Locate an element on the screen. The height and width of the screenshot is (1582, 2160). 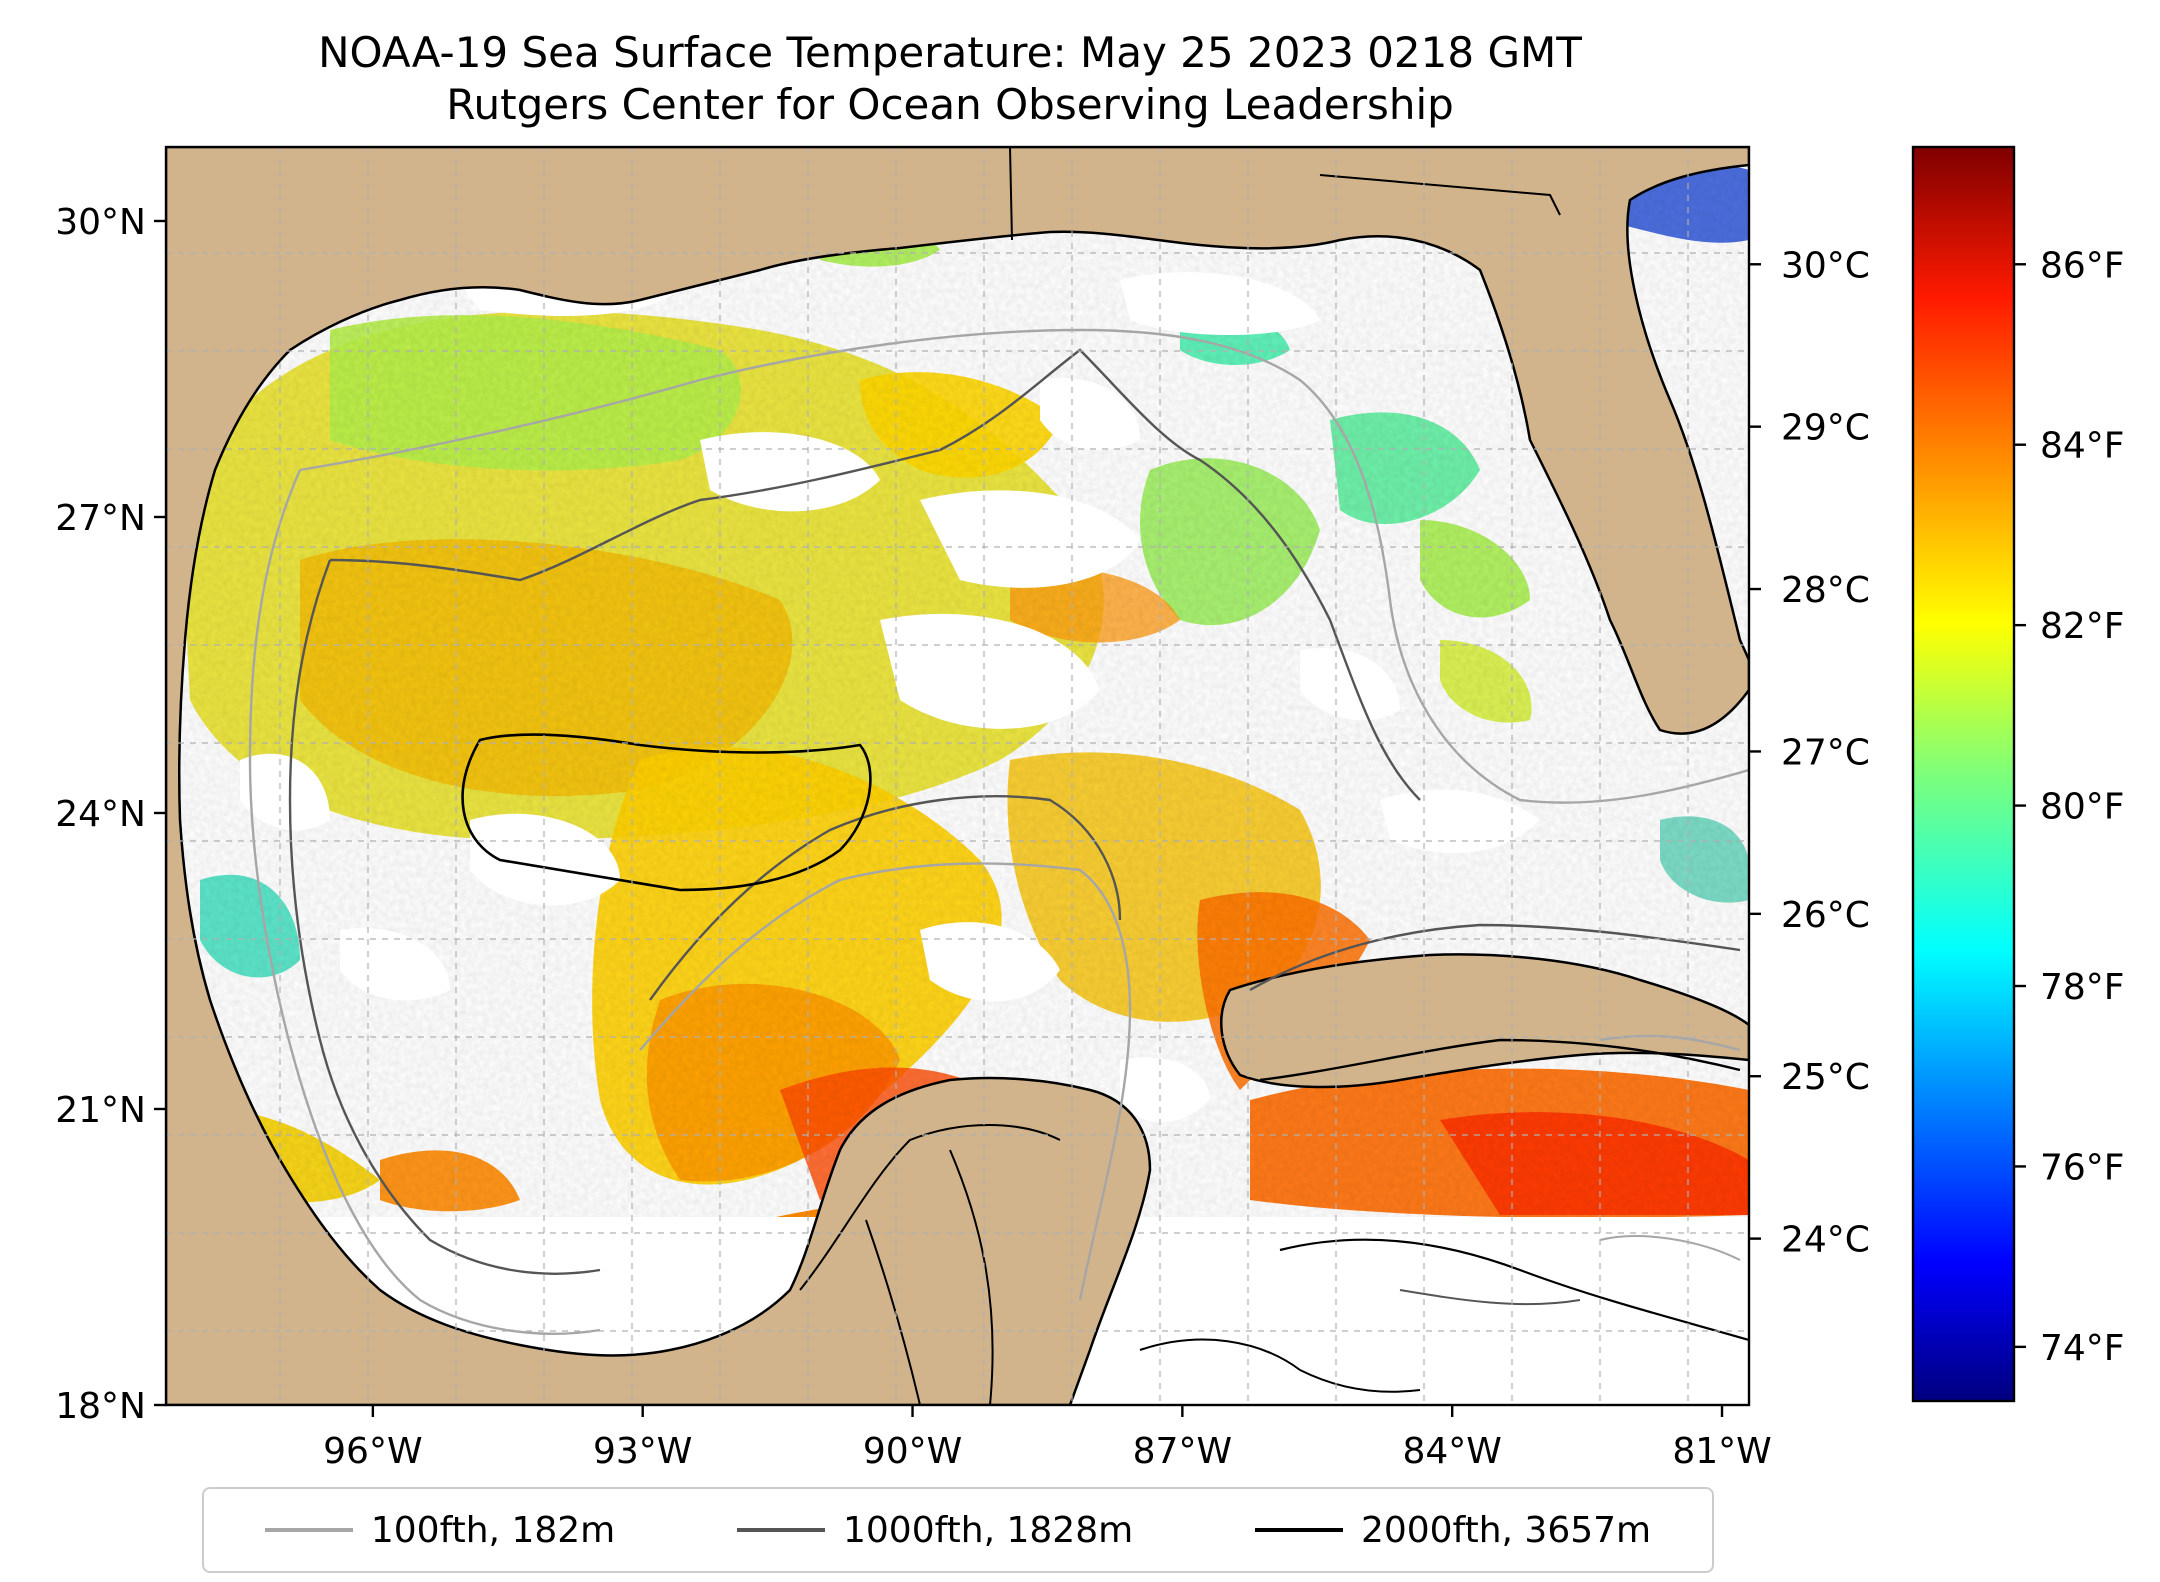
fahrenheit-tick-label: 82°F is located at coordinates (2082, 626).